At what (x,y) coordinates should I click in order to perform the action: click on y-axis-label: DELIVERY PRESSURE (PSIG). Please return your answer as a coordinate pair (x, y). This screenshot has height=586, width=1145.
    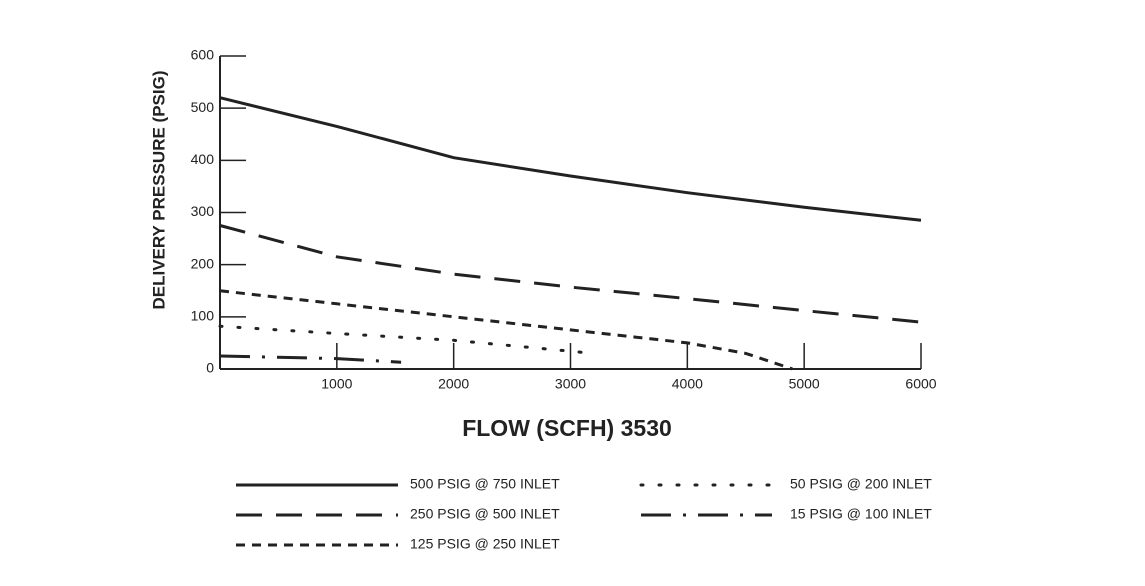
    Looking at the image, I should click on (158, 190).